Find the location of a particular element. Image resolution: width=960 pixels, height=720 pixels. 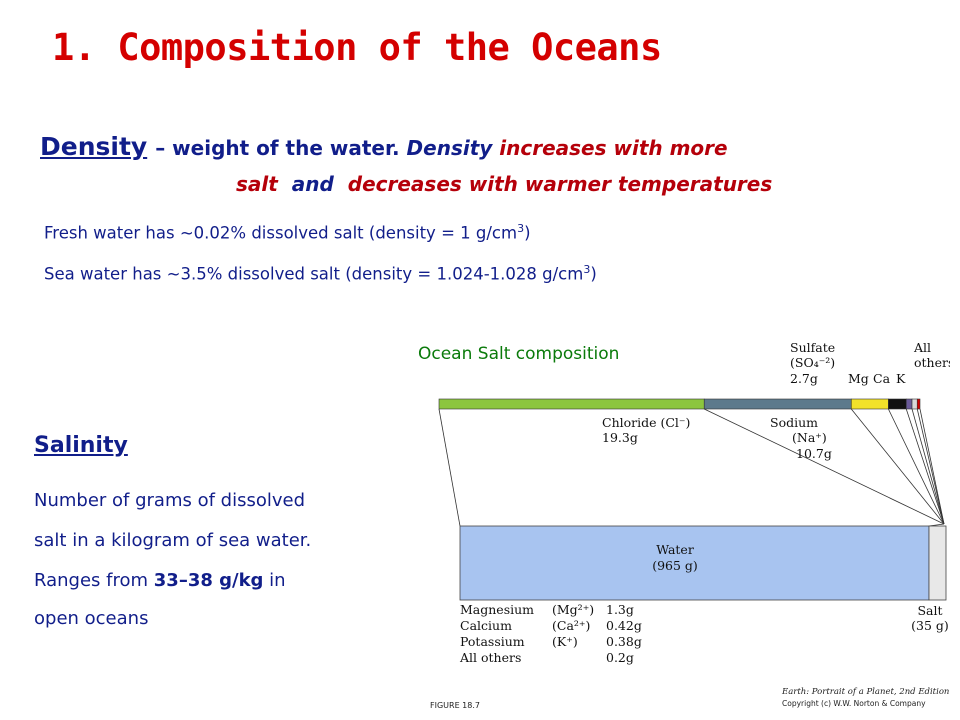

table-row-magnesium-value: 1.3g is located at coordinates (620, 609).